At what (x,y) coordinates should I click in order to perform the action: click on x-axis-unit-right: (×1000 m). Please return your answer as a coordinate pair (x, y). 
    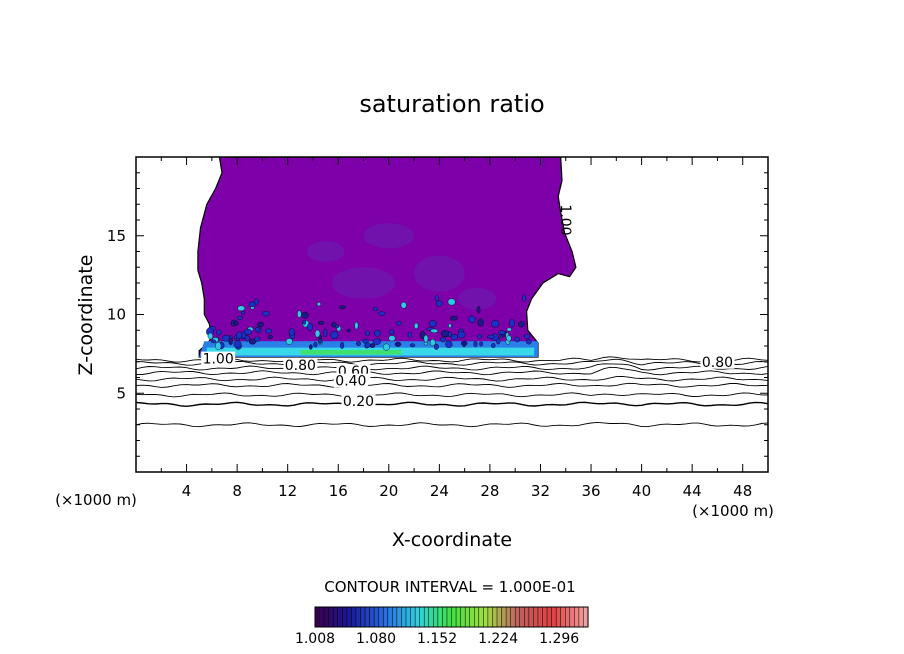
    Looking at the image, I should click on (733, 511).